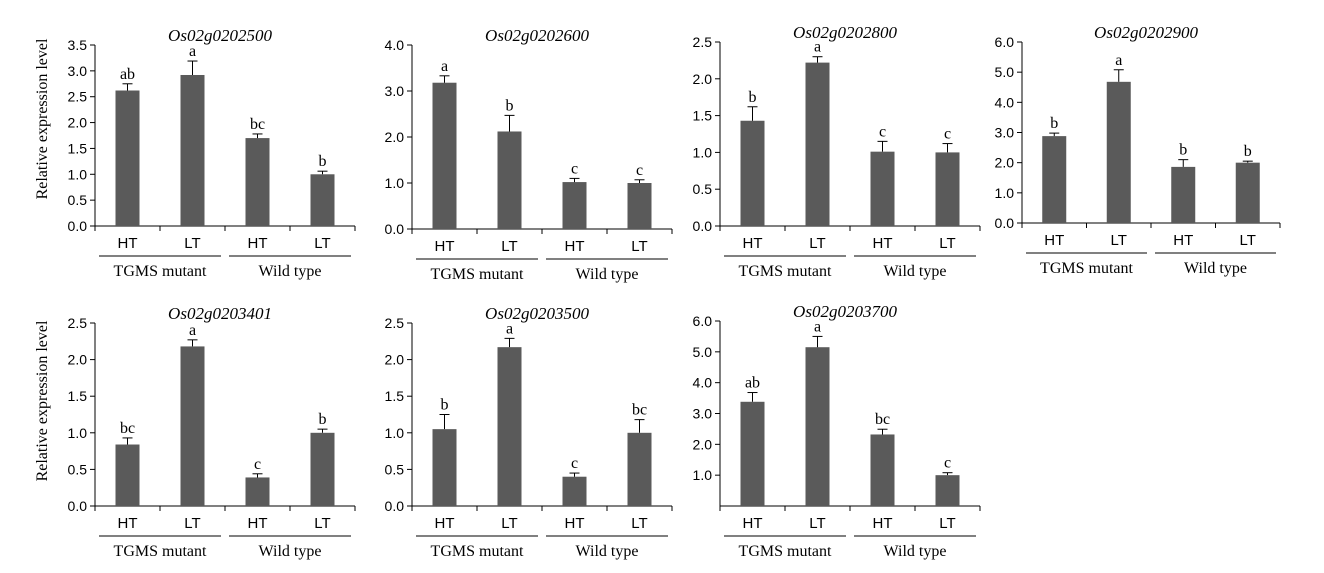 The width and height of the screenshot is (1324, 573). What do you see at coordinates (1248, 240) in the screenshot?
I see `chart4-x-label-3: LT` at bounding box center [1248, 240].